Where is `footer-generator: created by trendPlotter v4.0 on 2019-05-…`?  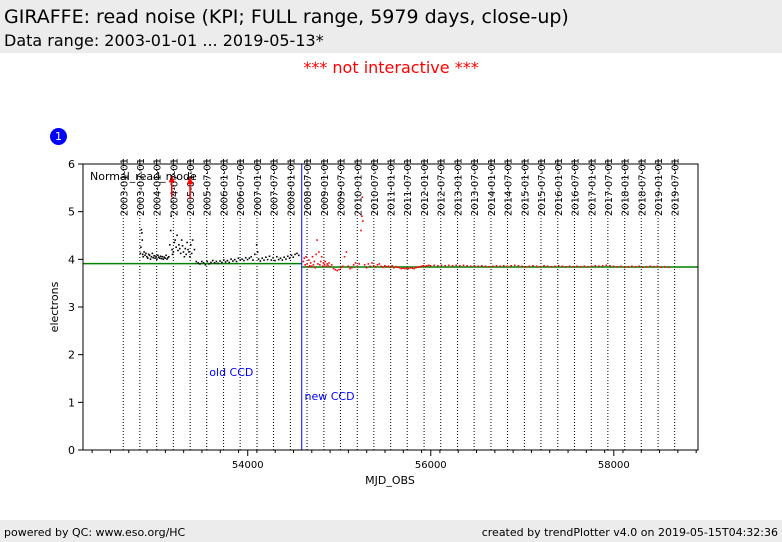 footer-generator: created by trendPlotter v4.0 on 2019-05-… is located at coordinates (629, 532).